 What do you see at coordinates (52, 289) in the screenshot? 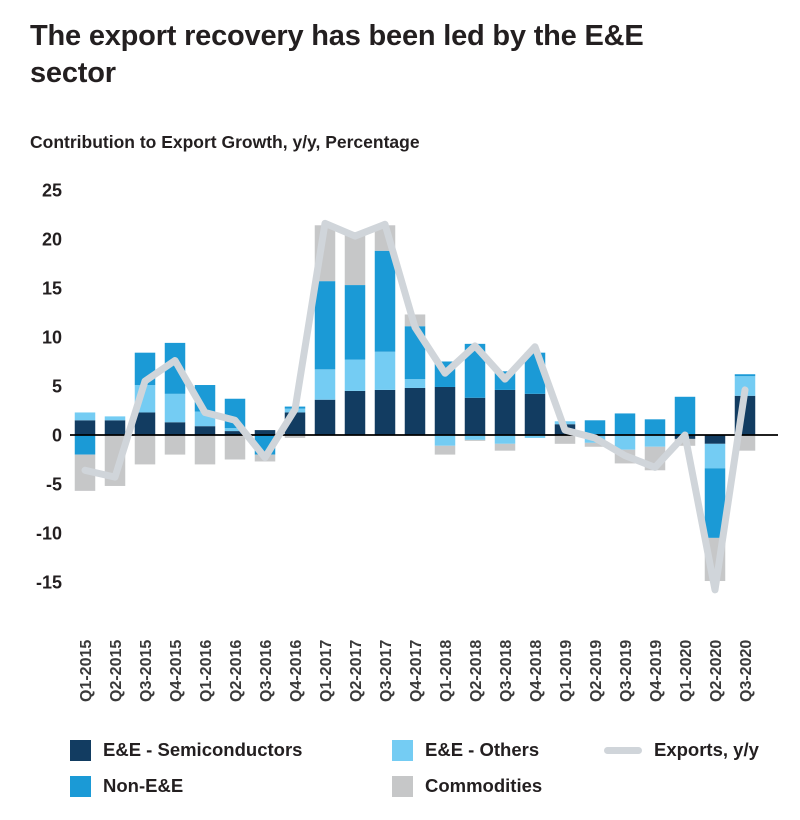
I see `y-axis-tick: 15` at bounding box center [52, 289].